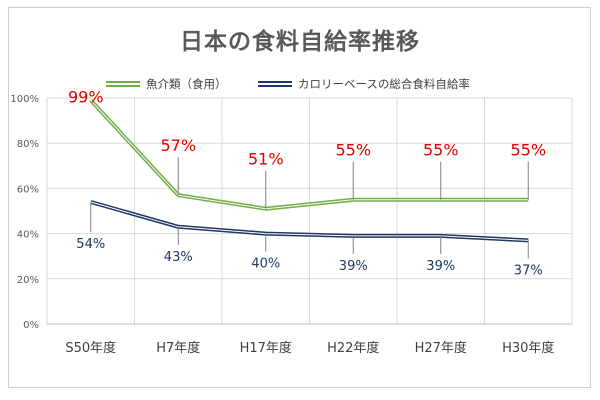 This screenshot has width=600, height=400. I want to click on y-tick-label: 80%, so click(28, 144).